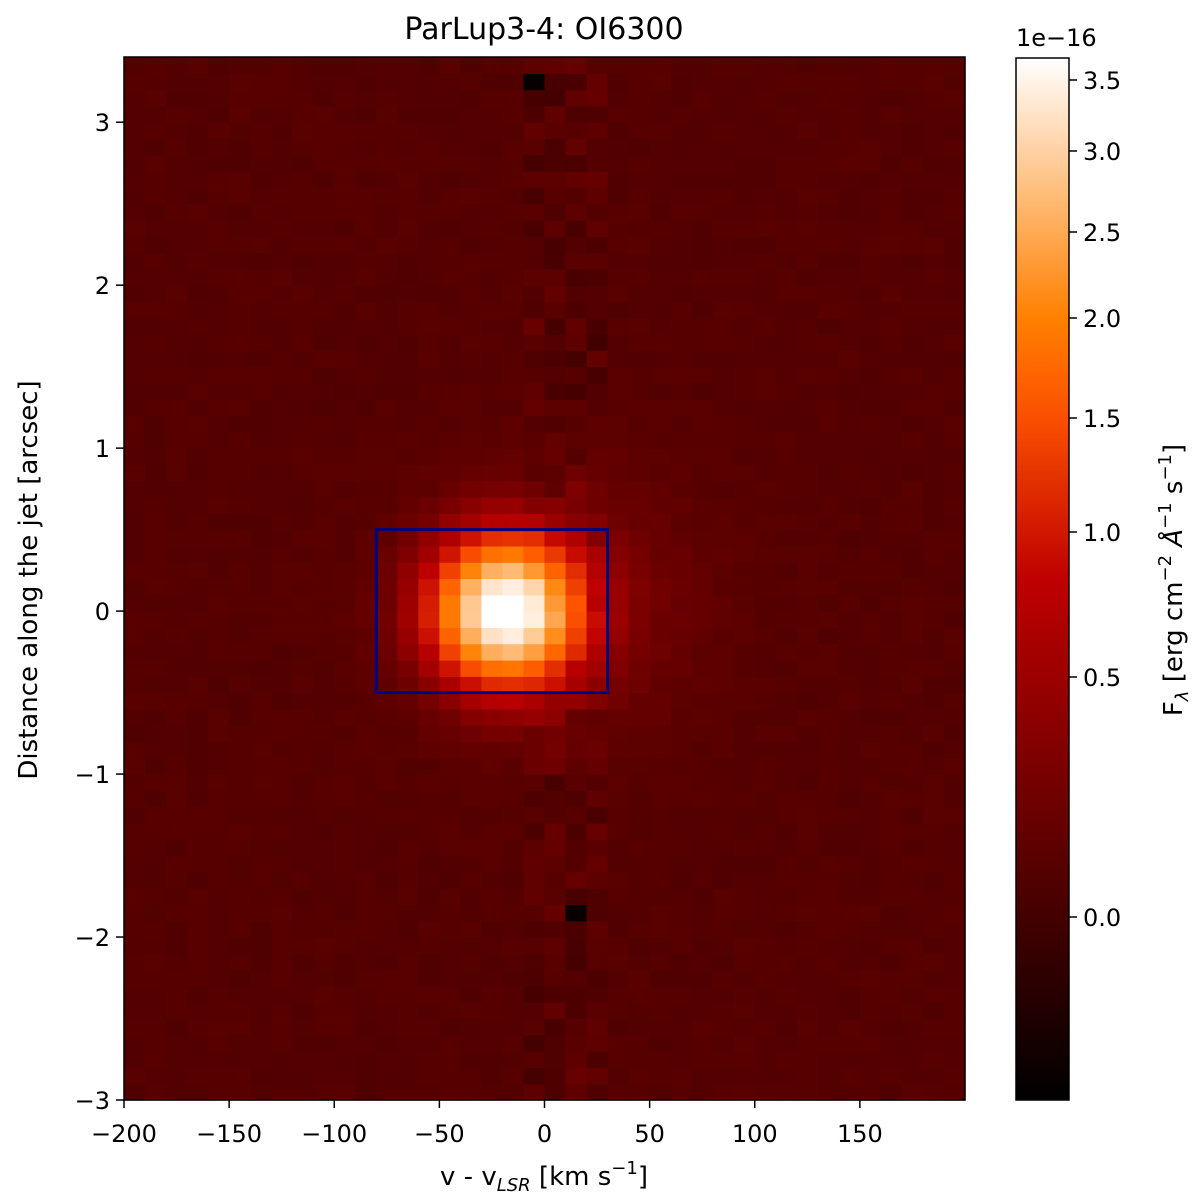 This screenshot has height=1203, width=1200. What do you see at coordinates (755, 1134) in the screenshot?
I see `x-tick-label: 100` at bounding box center [755, 1134].